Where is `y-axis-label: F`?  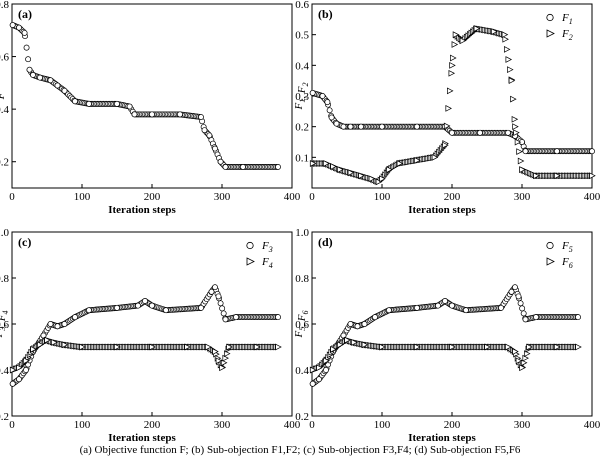 y-axis-label: F is located at coordinates (3, 96).